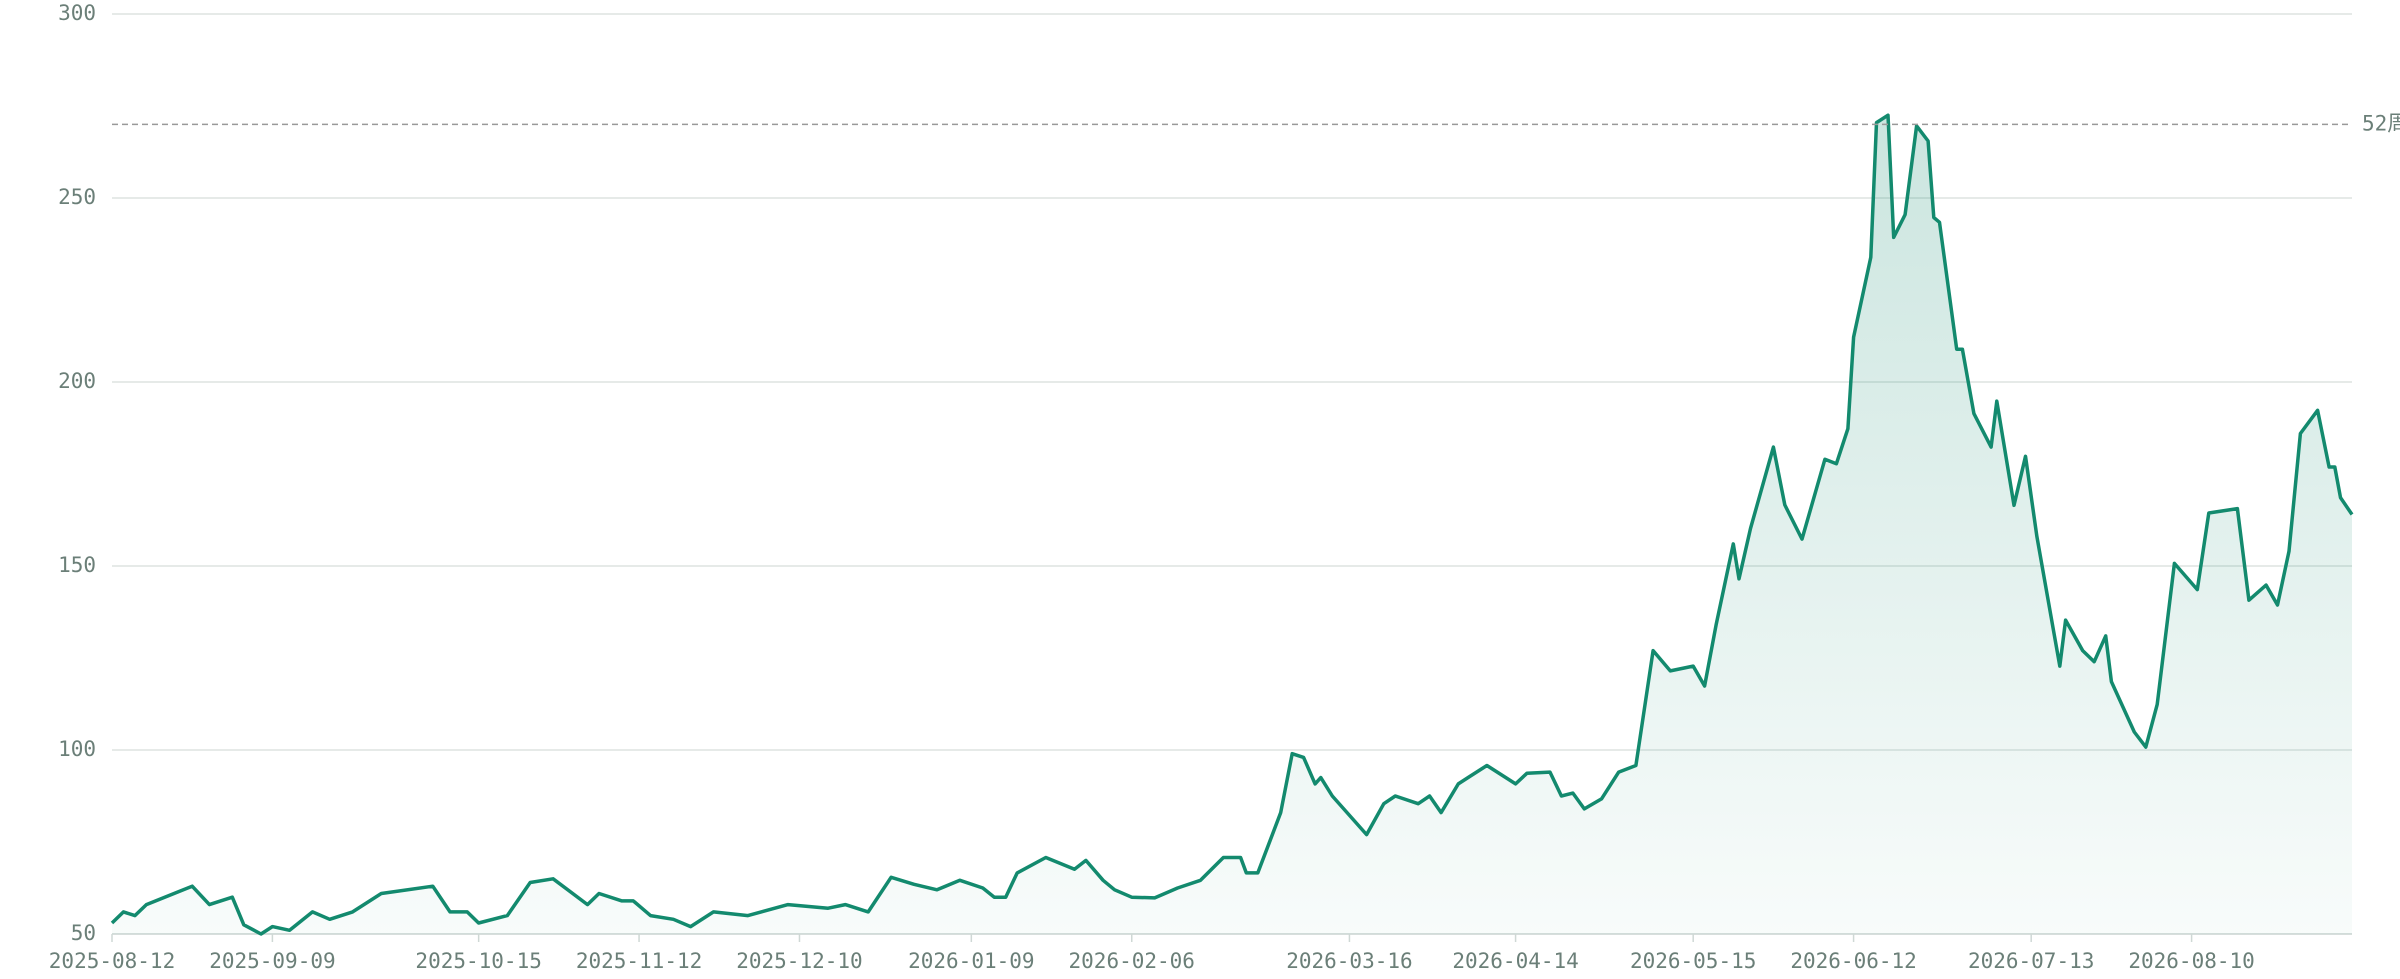 This screenshot has width=2400, height=979. I want to click on y-tick-label: 250, so click(77, 197).